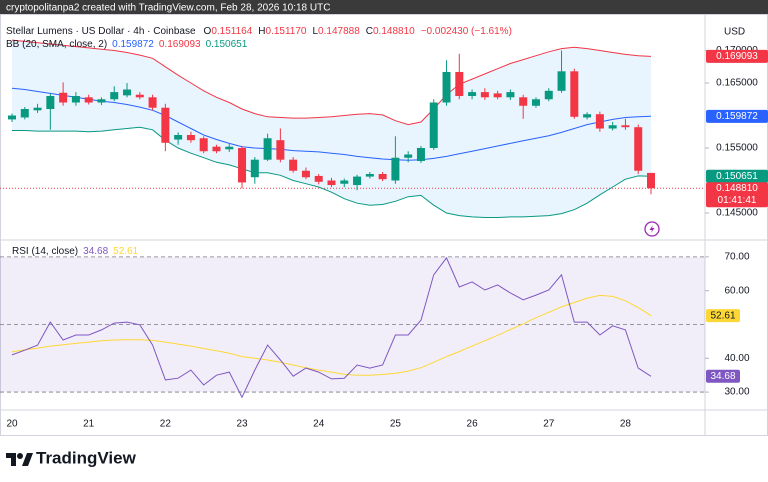  I want to click on change-value: −0.002430 (−1.61%), so click(466, 31).